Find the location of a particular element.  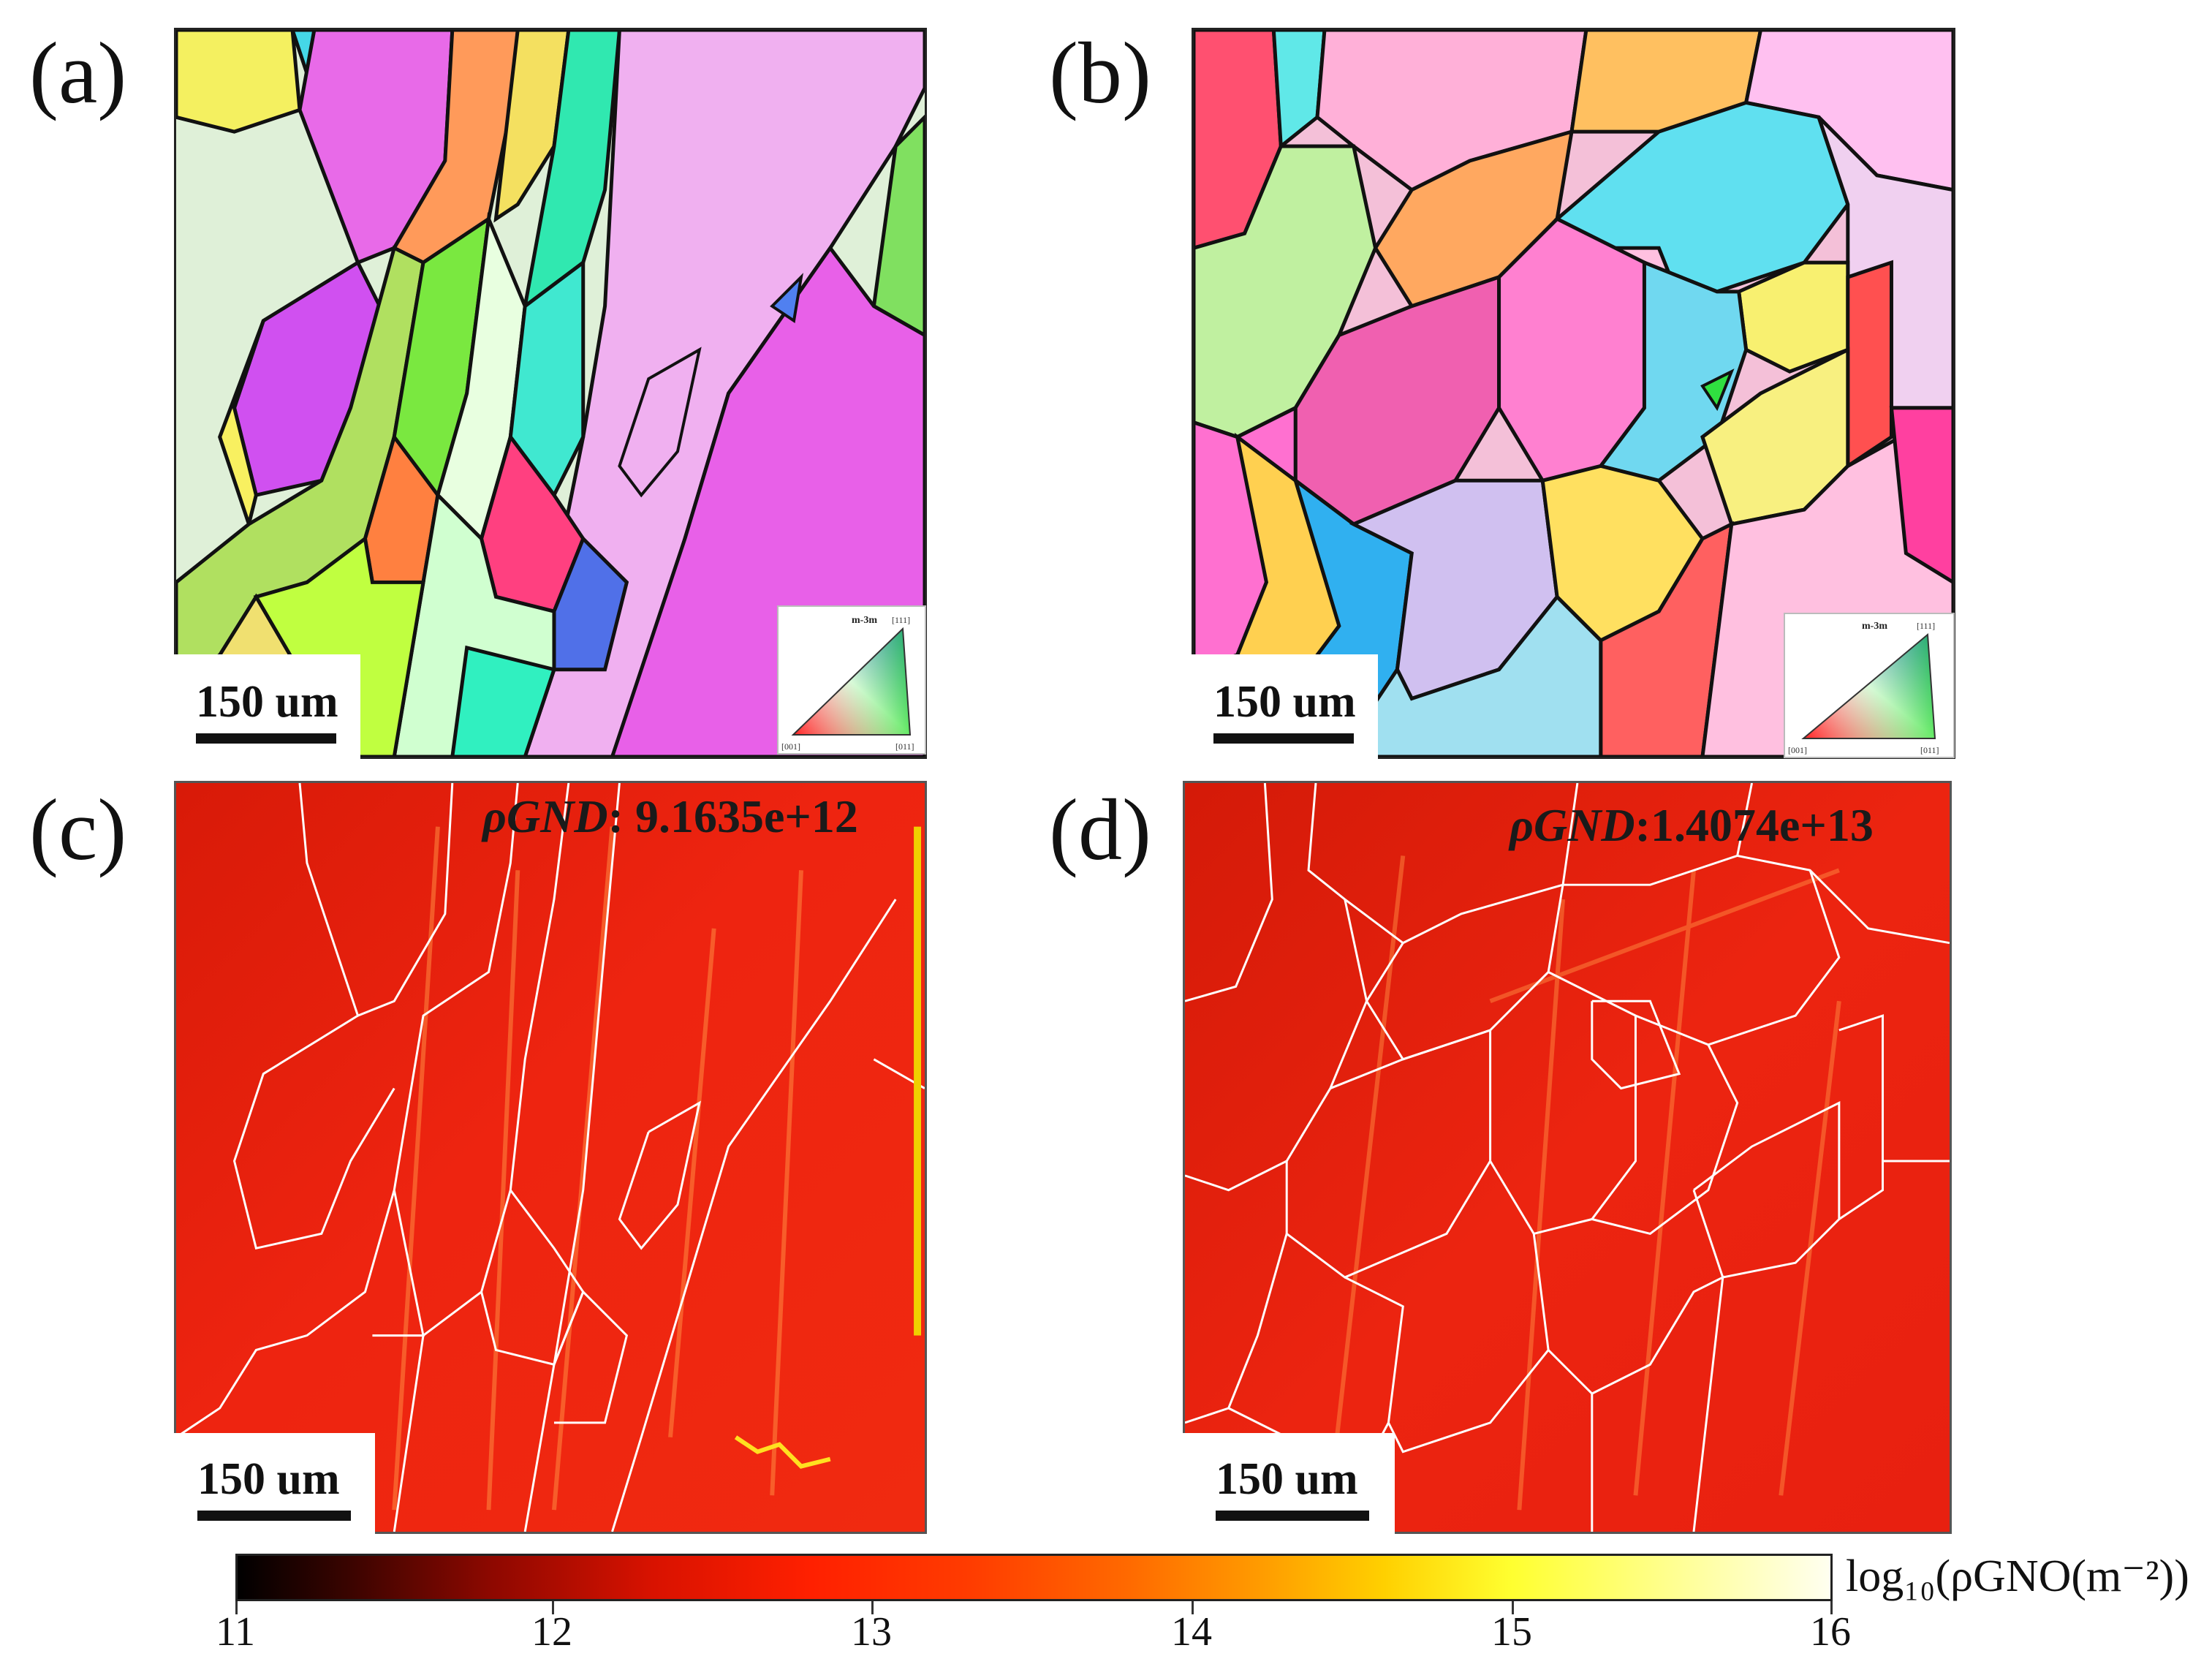

ipf-key-b: m-3m [111] [001] [011] is located at coordinates (1869, 685).